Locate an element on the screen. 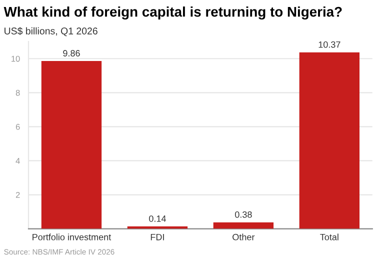 The height and width of the screenshot is (260, 380). y-tick-label: 8 is located at coordinates (18, 93).